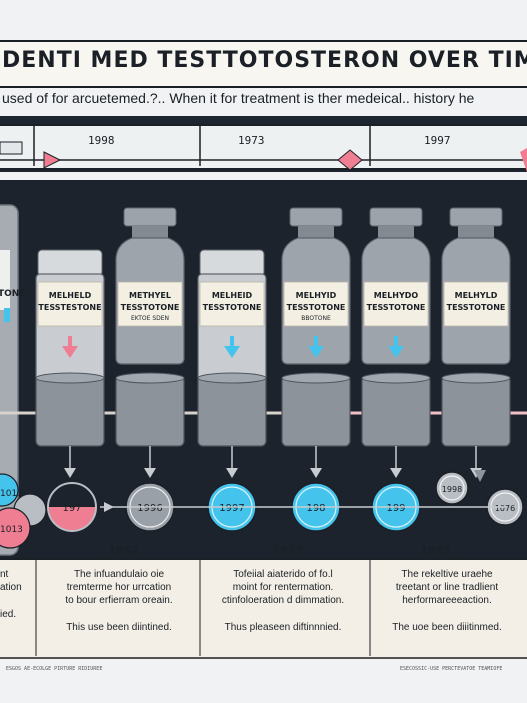 This screenshot has height=703, width=527. I want to click on vial-1-label: MELHELD, so click(70, 295).